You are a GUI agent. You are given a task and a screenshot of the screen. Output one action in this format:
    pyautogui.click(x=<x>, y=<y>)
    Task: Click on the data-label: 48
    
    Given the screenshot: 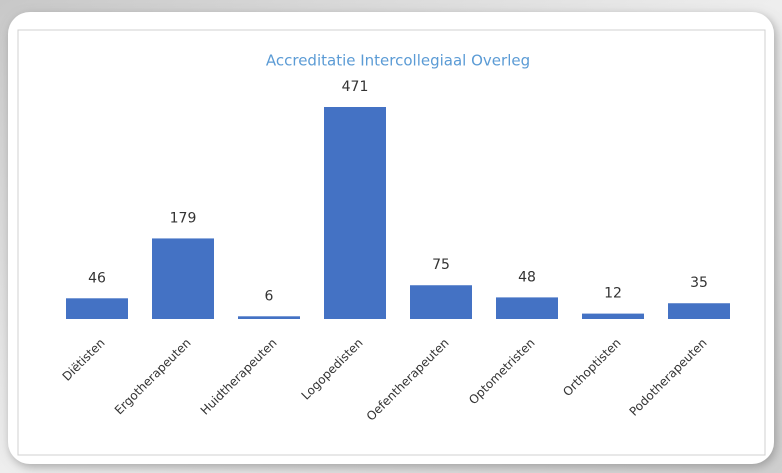 What is the action you would take?
    pyautogui.click(x=527, y=277)
    